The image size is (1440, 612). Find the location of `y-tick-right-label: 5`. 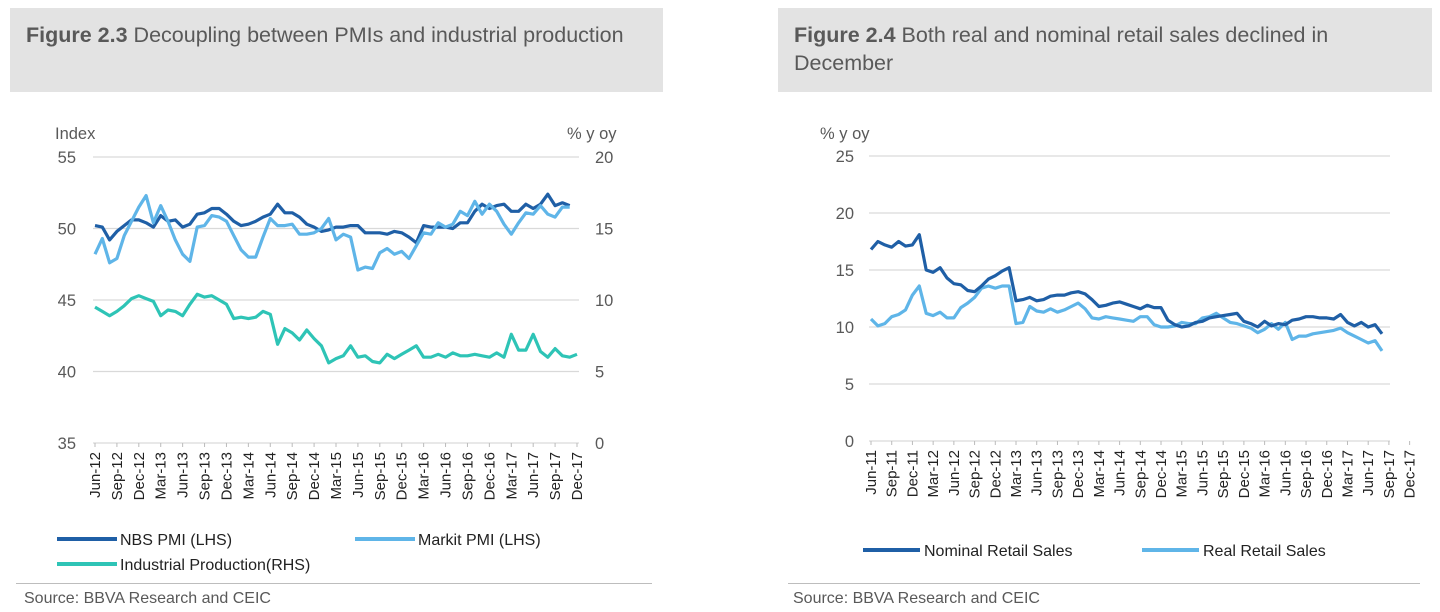

y-tick-right-label: 5 is located at coordinates (599, 373).